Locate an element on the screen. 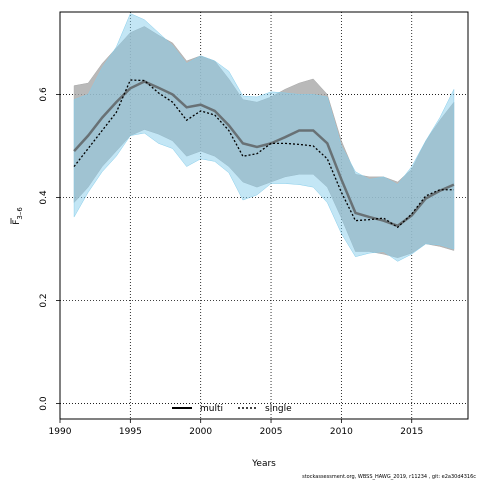  y-tick-label: 0.6 is located at coordinates (44, 94).